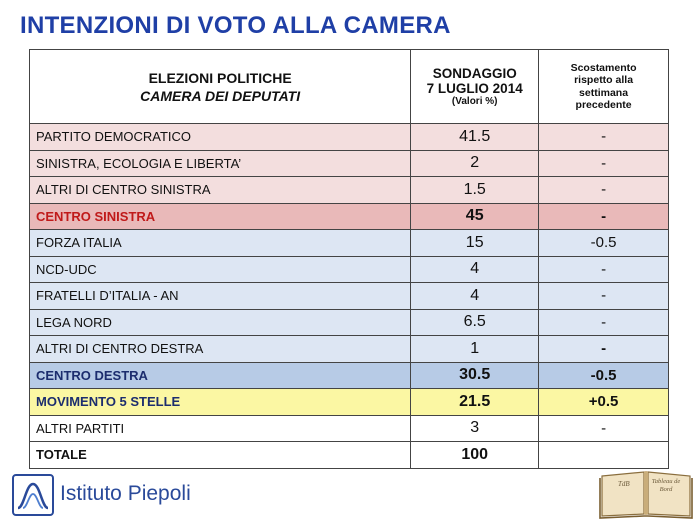 This screenshot has height=525, width=700. What do you see at coordinates (220, 77) in the screenshot?
I see `header-election-line1: ELEZIONI POLITICHE` at bounding box center [220, 77].